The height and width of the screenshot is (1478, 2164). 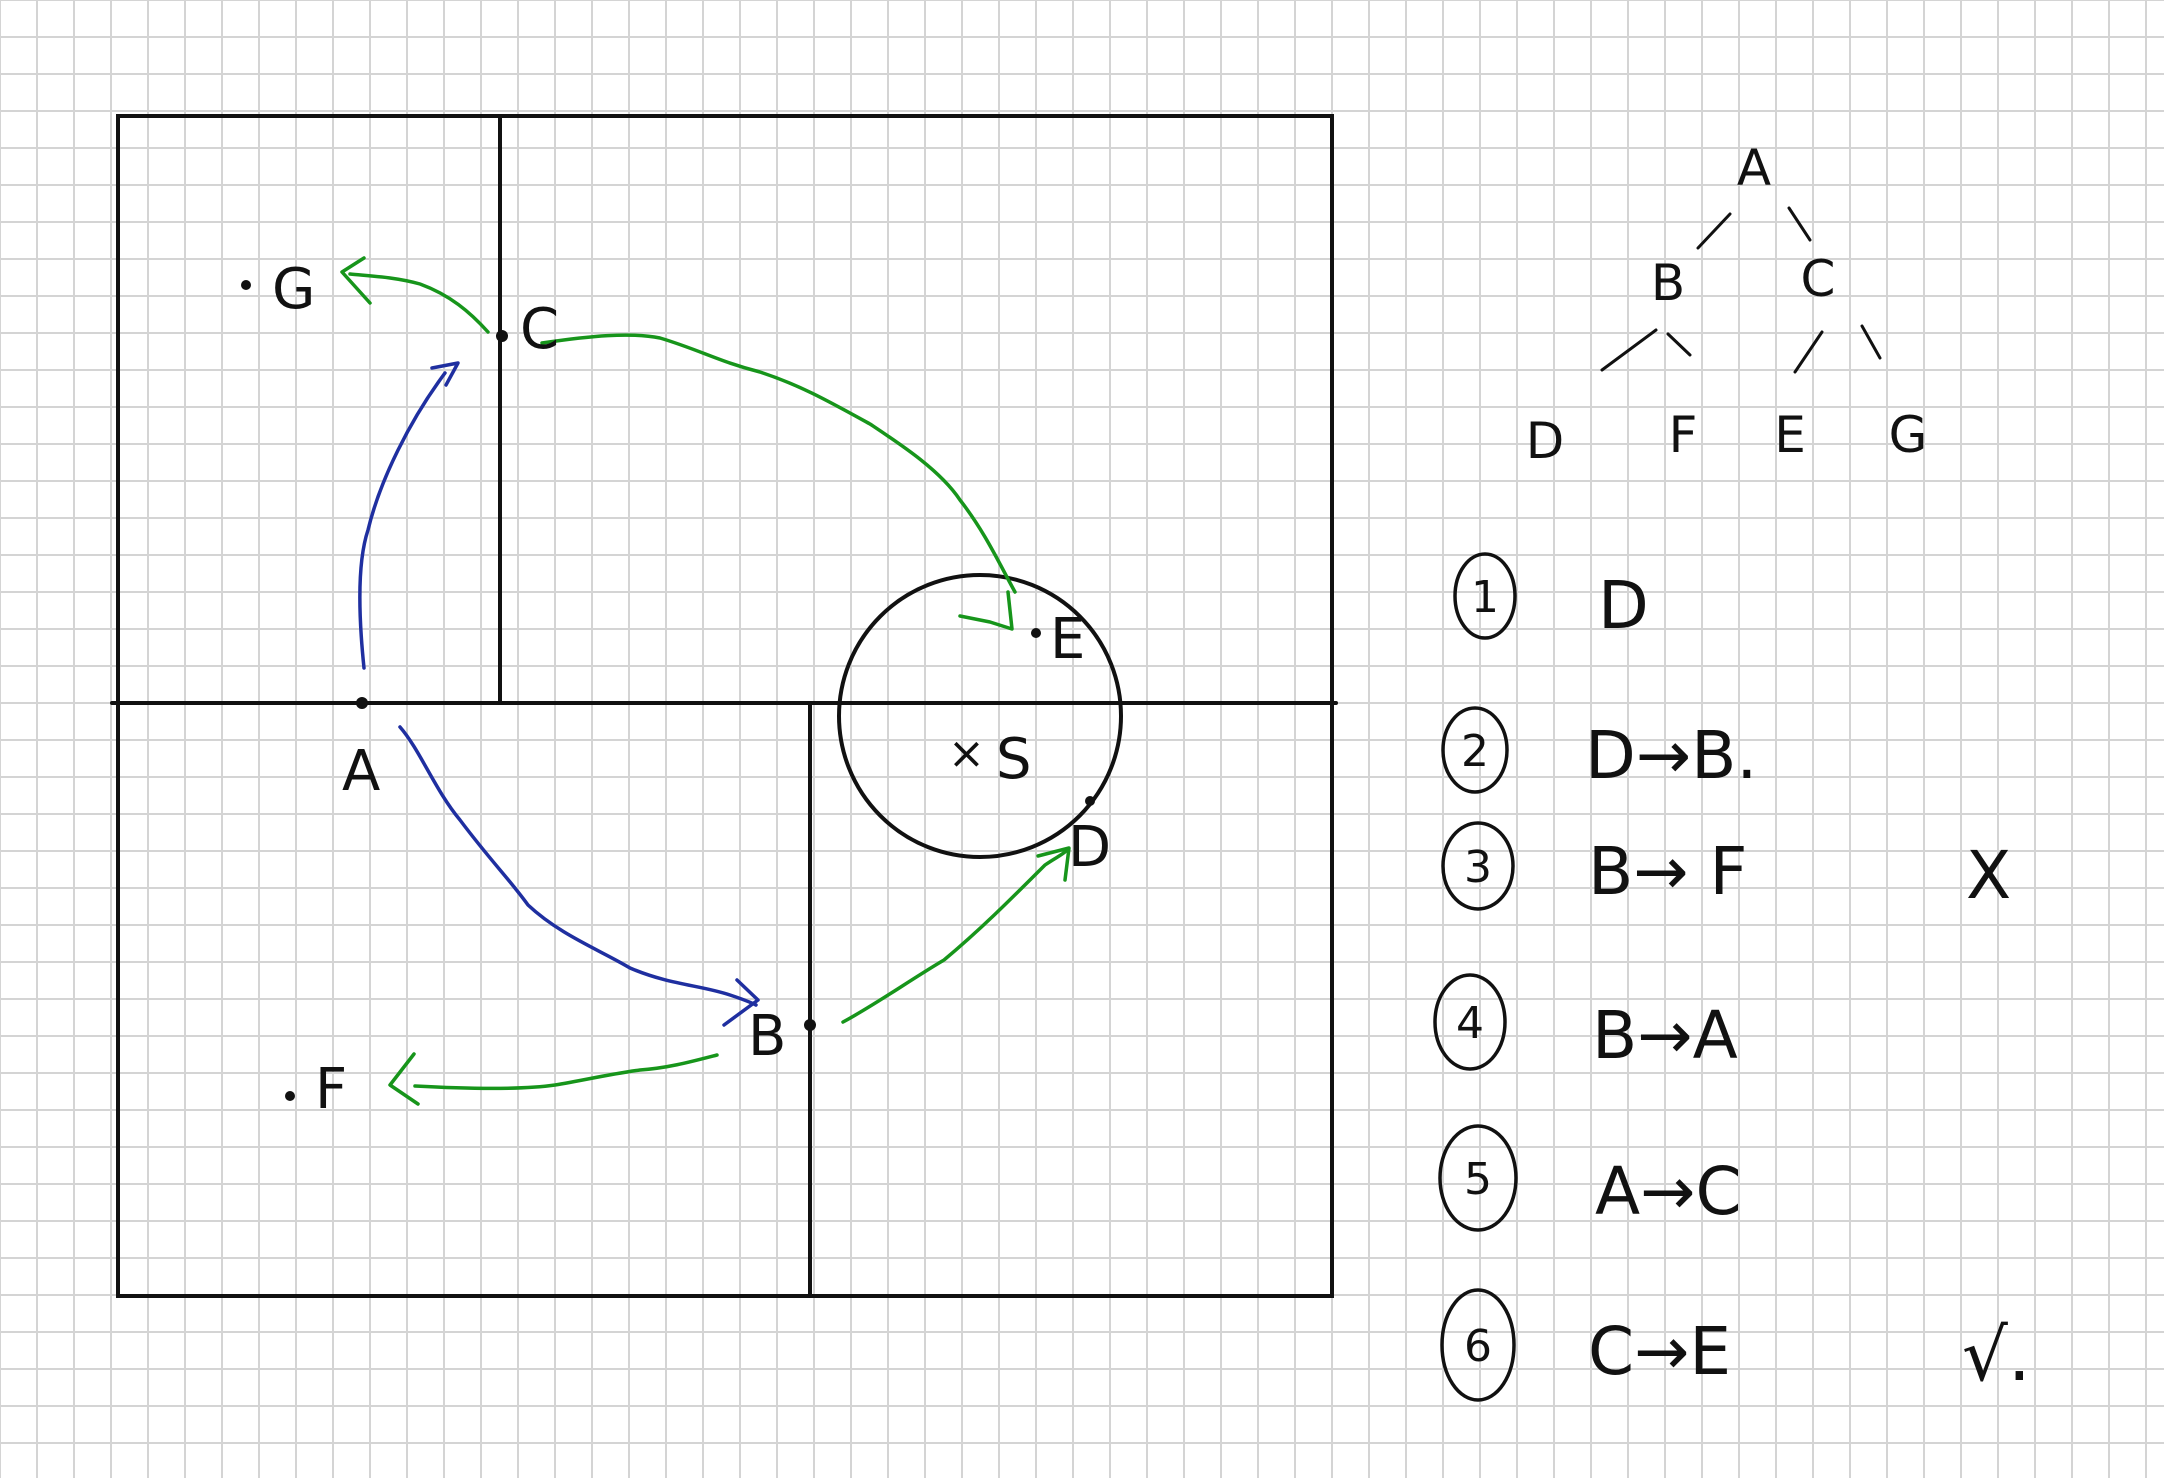 I want to click on point-label-d: D, so click(x=1089, y=847).